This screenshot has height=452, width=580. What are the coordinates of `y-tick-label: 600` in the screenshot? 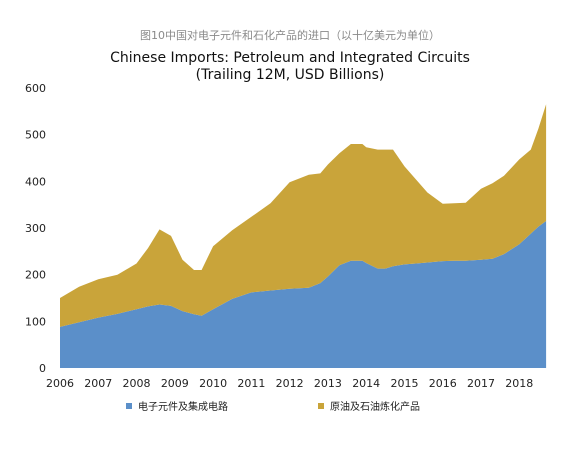 It's located at (35, 88).